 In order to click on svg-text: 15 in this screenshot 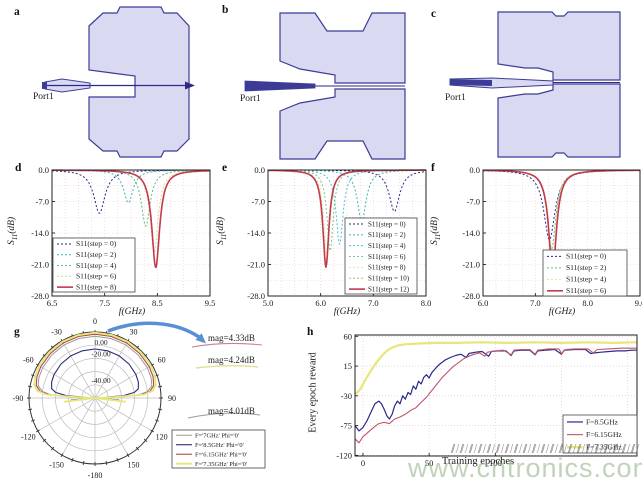, I will do `click(348, 366)`.